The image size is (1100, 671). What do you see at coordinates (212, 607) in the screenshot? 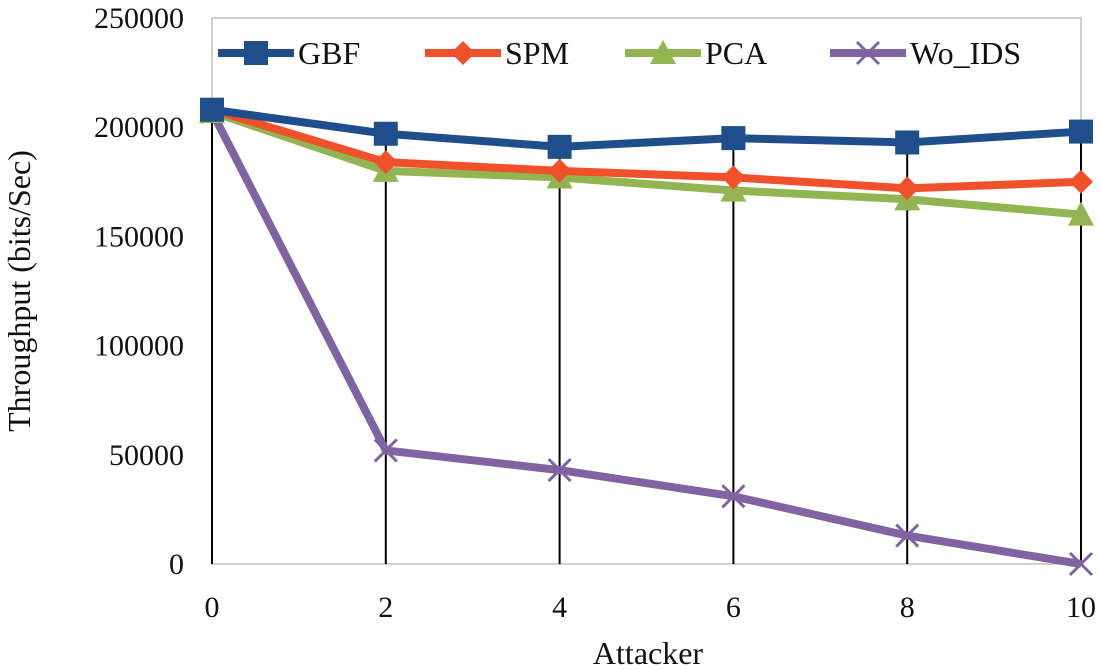
I see `x-tick-label: 0` at bounding box center [212, 607].